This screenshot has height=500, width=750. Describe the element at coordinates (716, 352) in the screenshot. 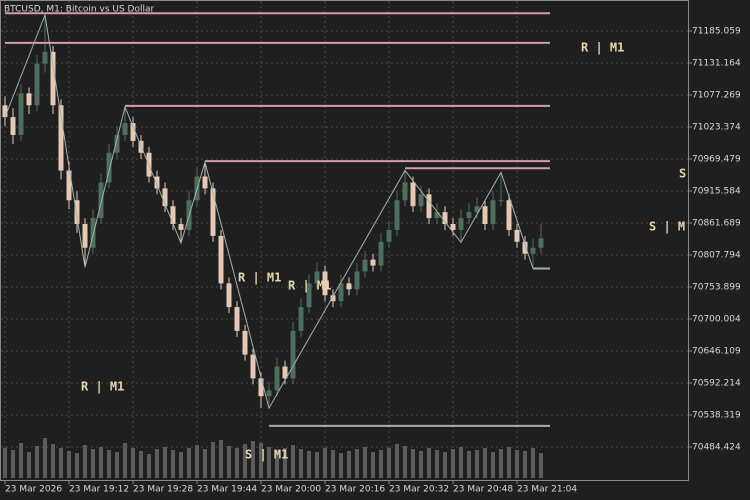

I see `y-tick-label: 70646.109` at that location.